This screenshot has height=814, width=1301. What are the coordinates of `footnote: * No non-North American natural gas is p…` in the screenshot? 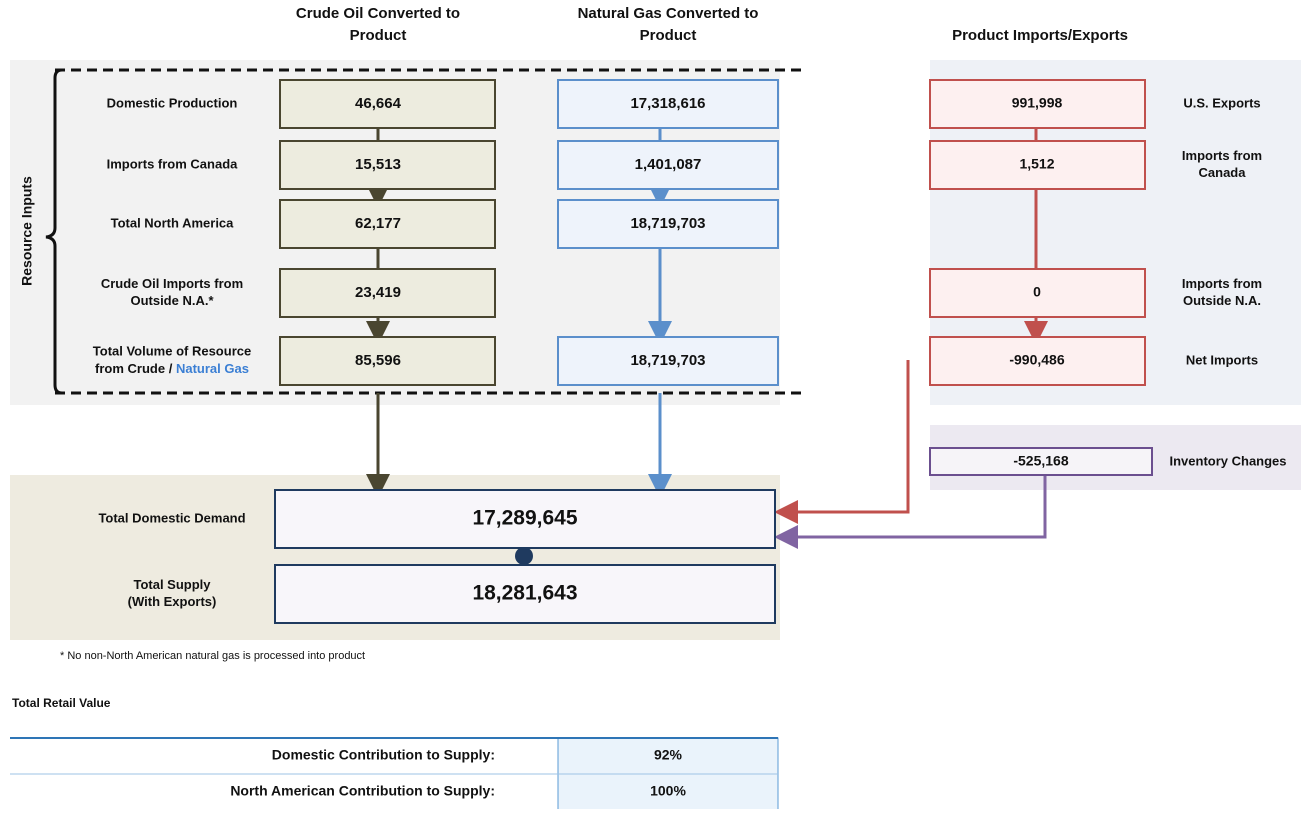 It's located at (212, 656).